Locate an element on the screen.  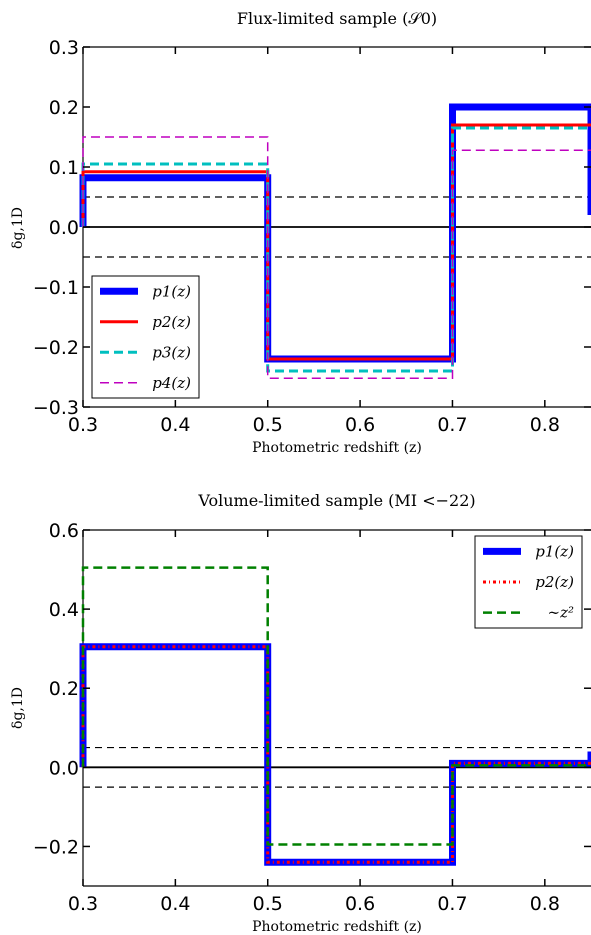
legend: p1(z) p2(z) p3(z) p4(z) is located at coordinates (145, 337).